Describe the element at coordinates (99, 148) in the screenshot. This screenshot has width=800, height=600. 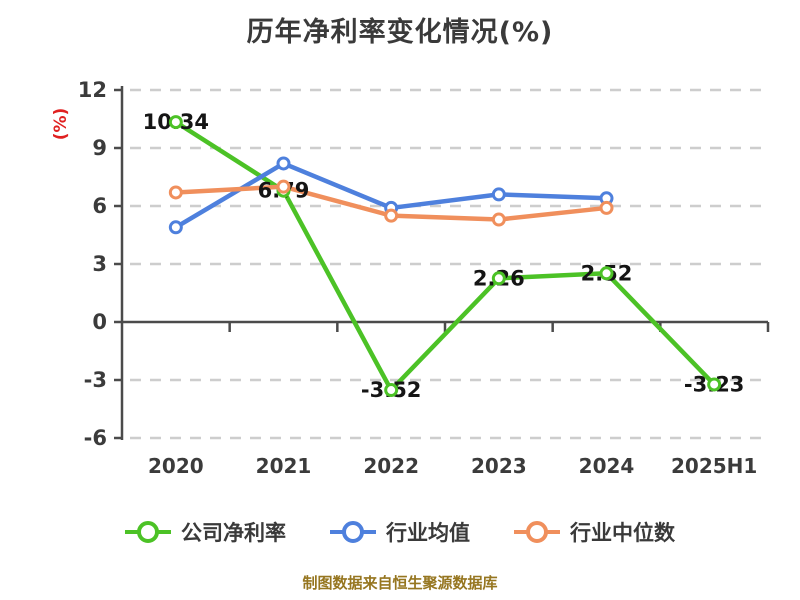
I see `y-tick-label-9: 9` at that location.